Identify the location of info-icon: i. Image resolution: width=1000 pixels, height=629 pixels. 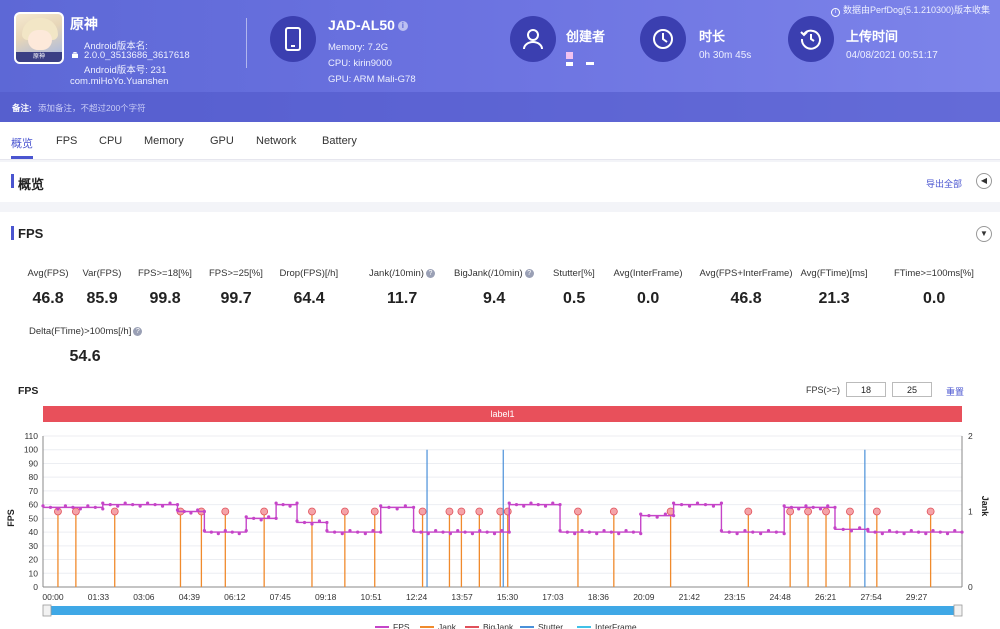
(402, 26).